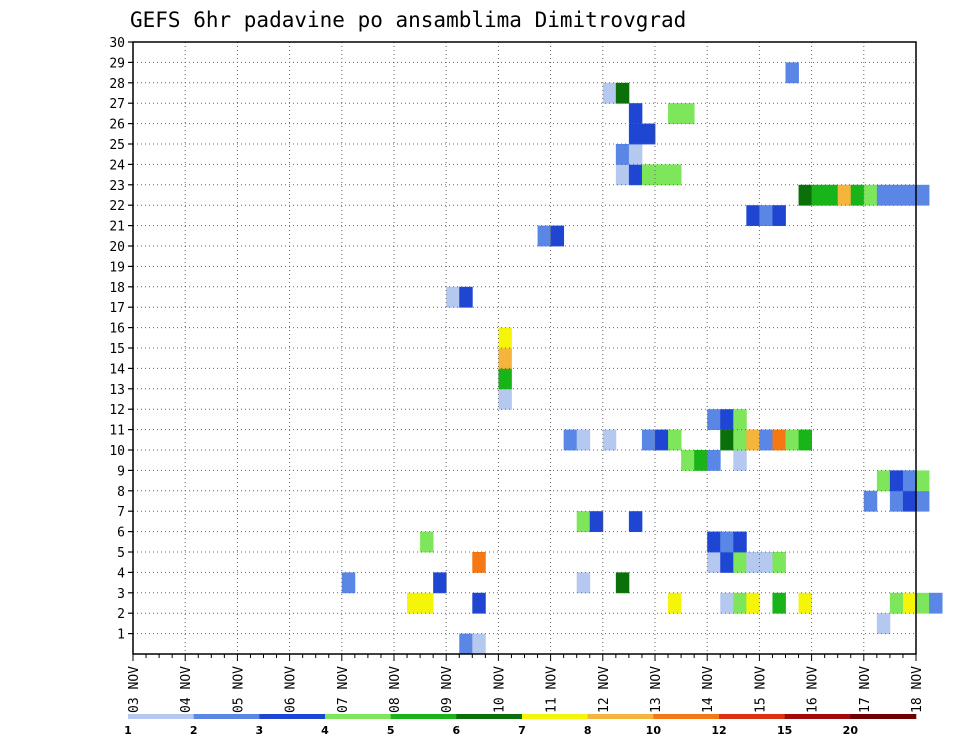 This screenshot has height=742, width=960. I want to click on y-tick-label: 5, so click(121, 553).